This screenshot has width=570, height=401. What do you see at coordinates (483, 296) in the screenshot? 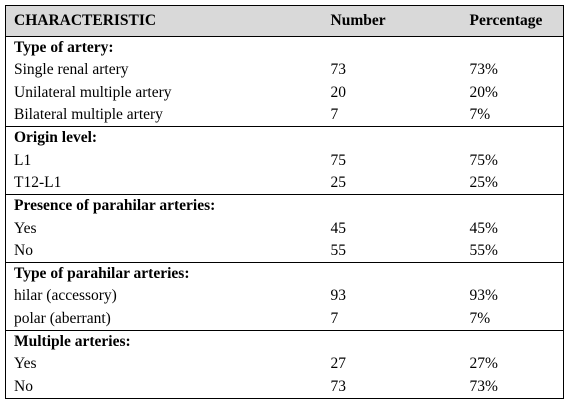
I see `percentage-cell: 93%` at bounding box center [483, 296].